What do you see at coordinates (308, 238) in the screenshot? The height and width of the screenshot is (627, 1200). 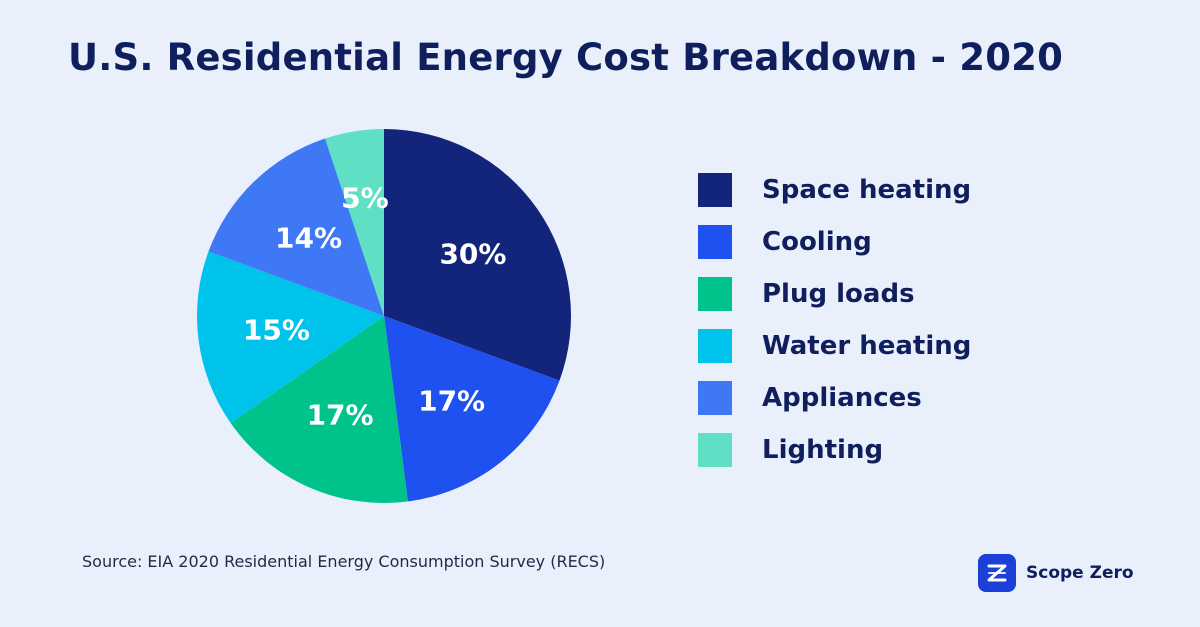 I see `slice-label-appliances: 14%` at bounding box center [308, 238].